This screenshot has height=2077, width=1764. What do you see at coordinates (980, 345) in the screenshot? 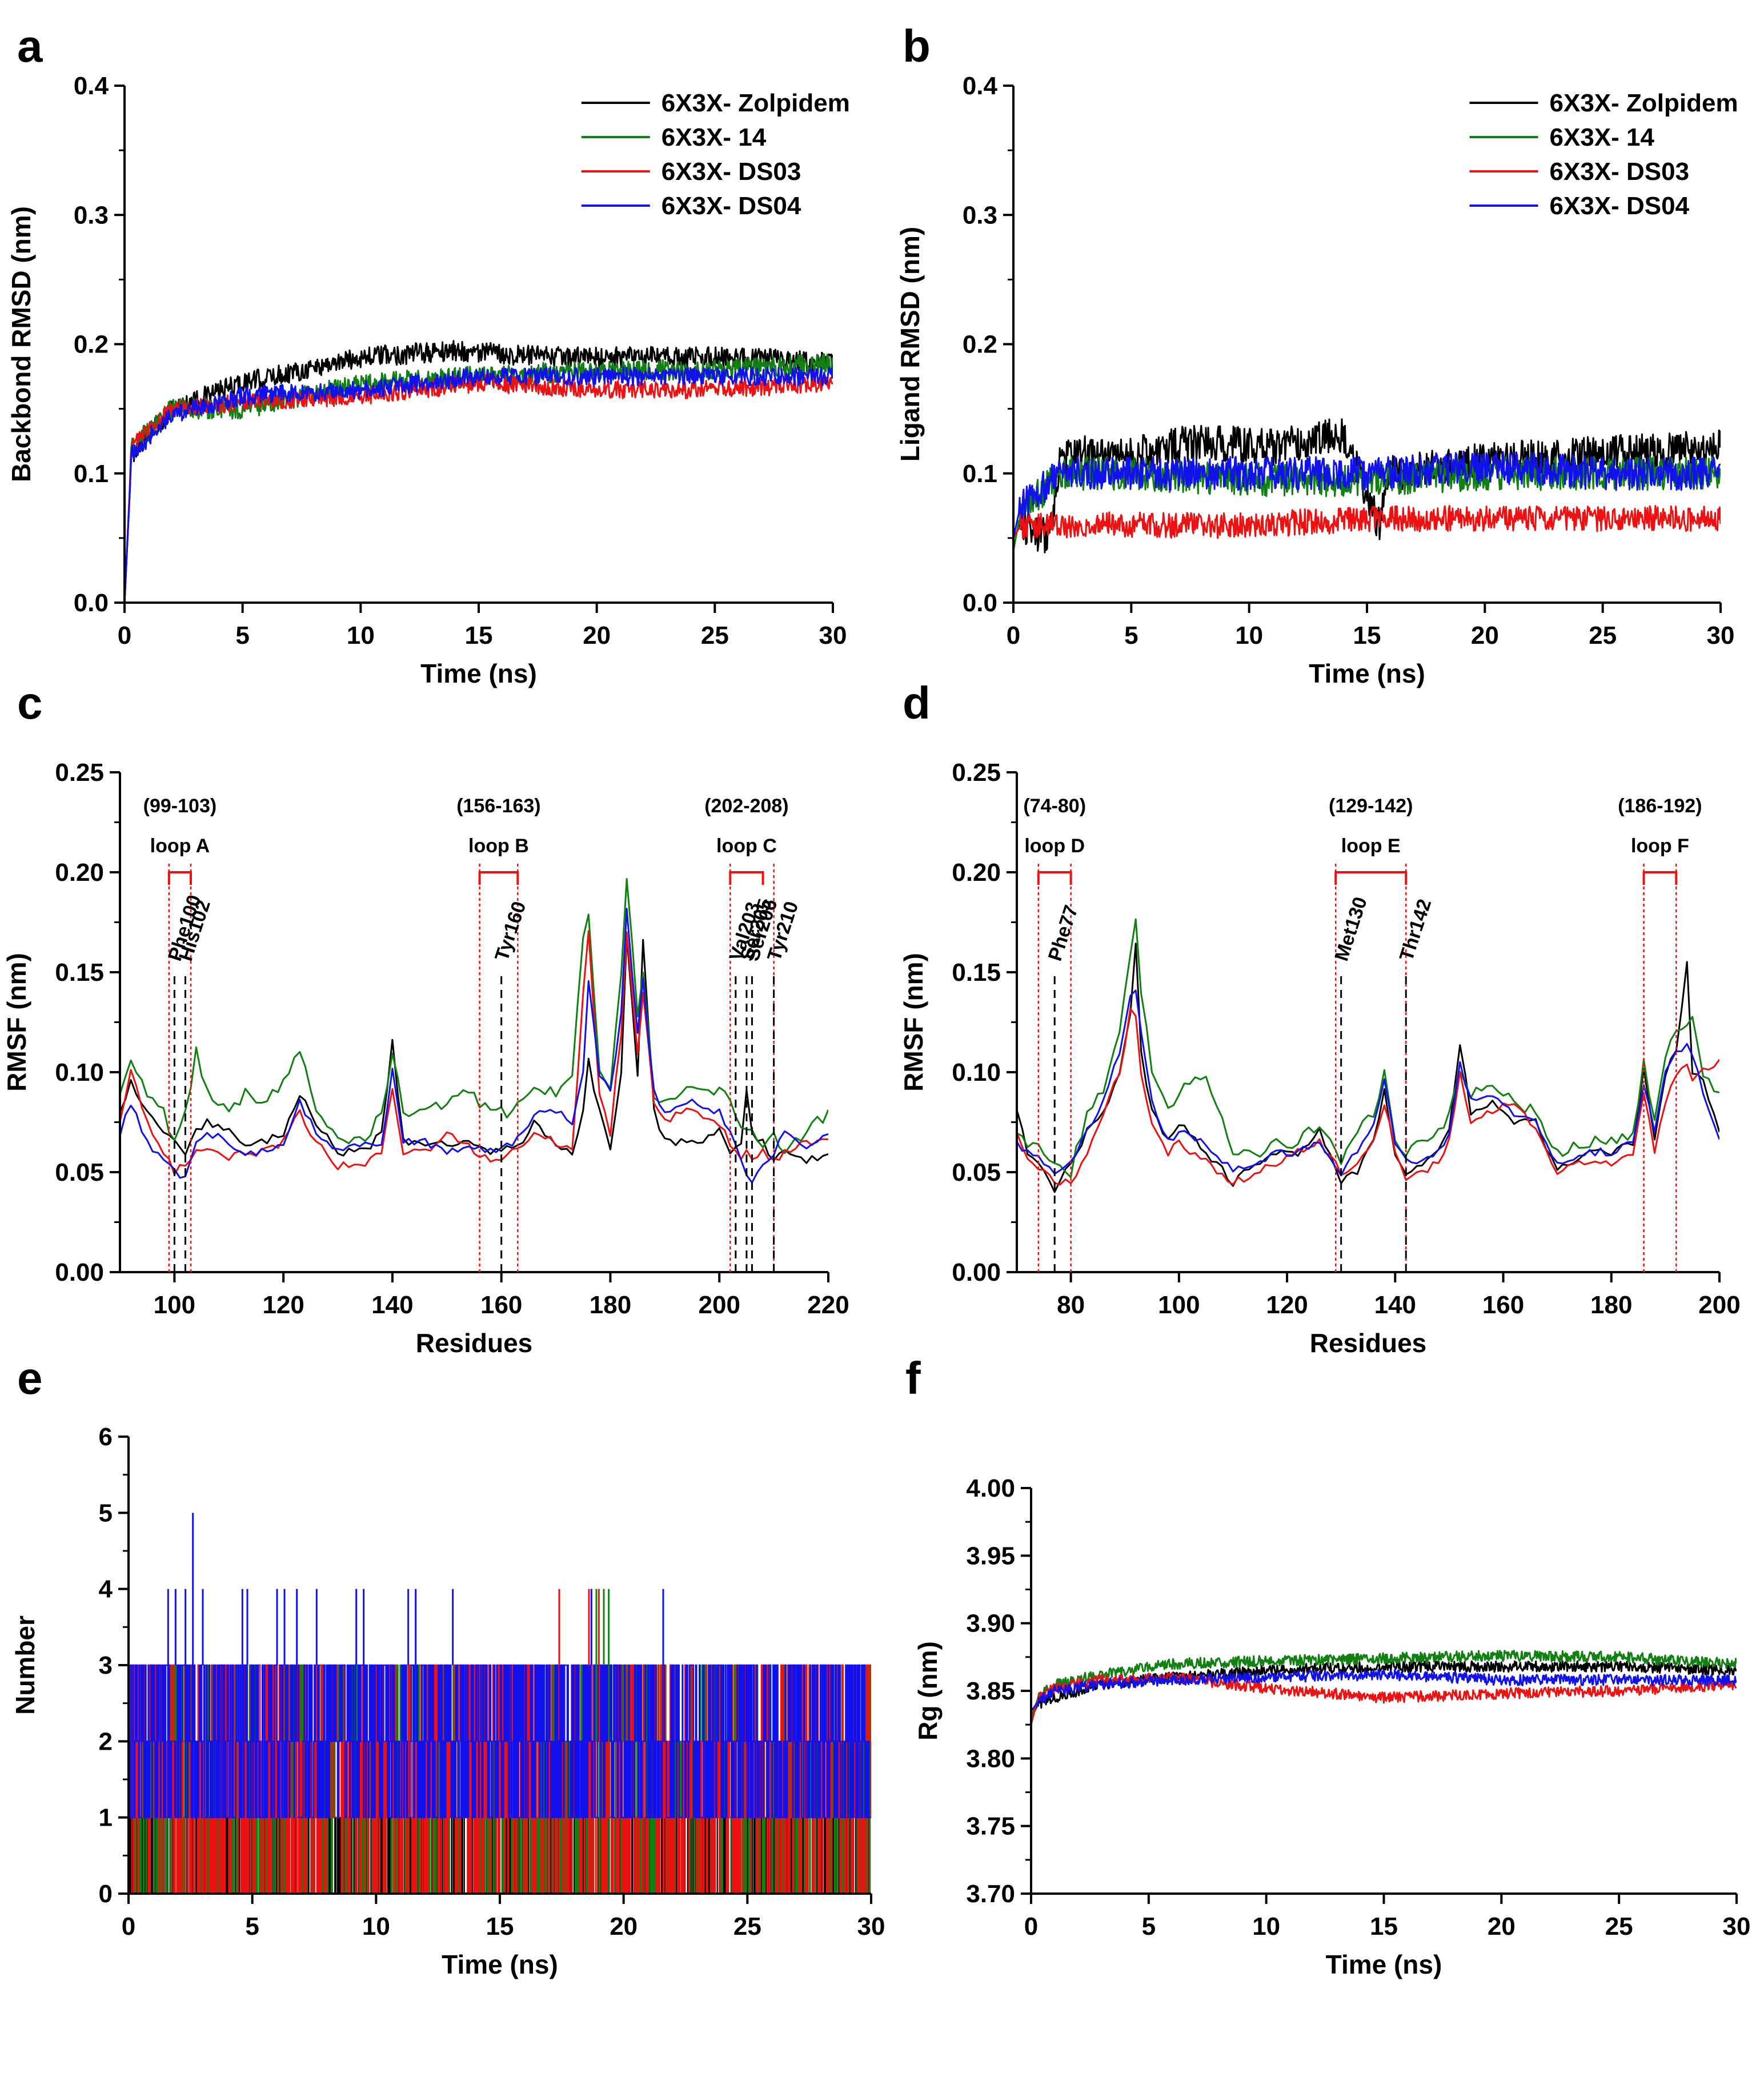
I see `y-tick-label: 0.2` at bounding box center [980, 345].